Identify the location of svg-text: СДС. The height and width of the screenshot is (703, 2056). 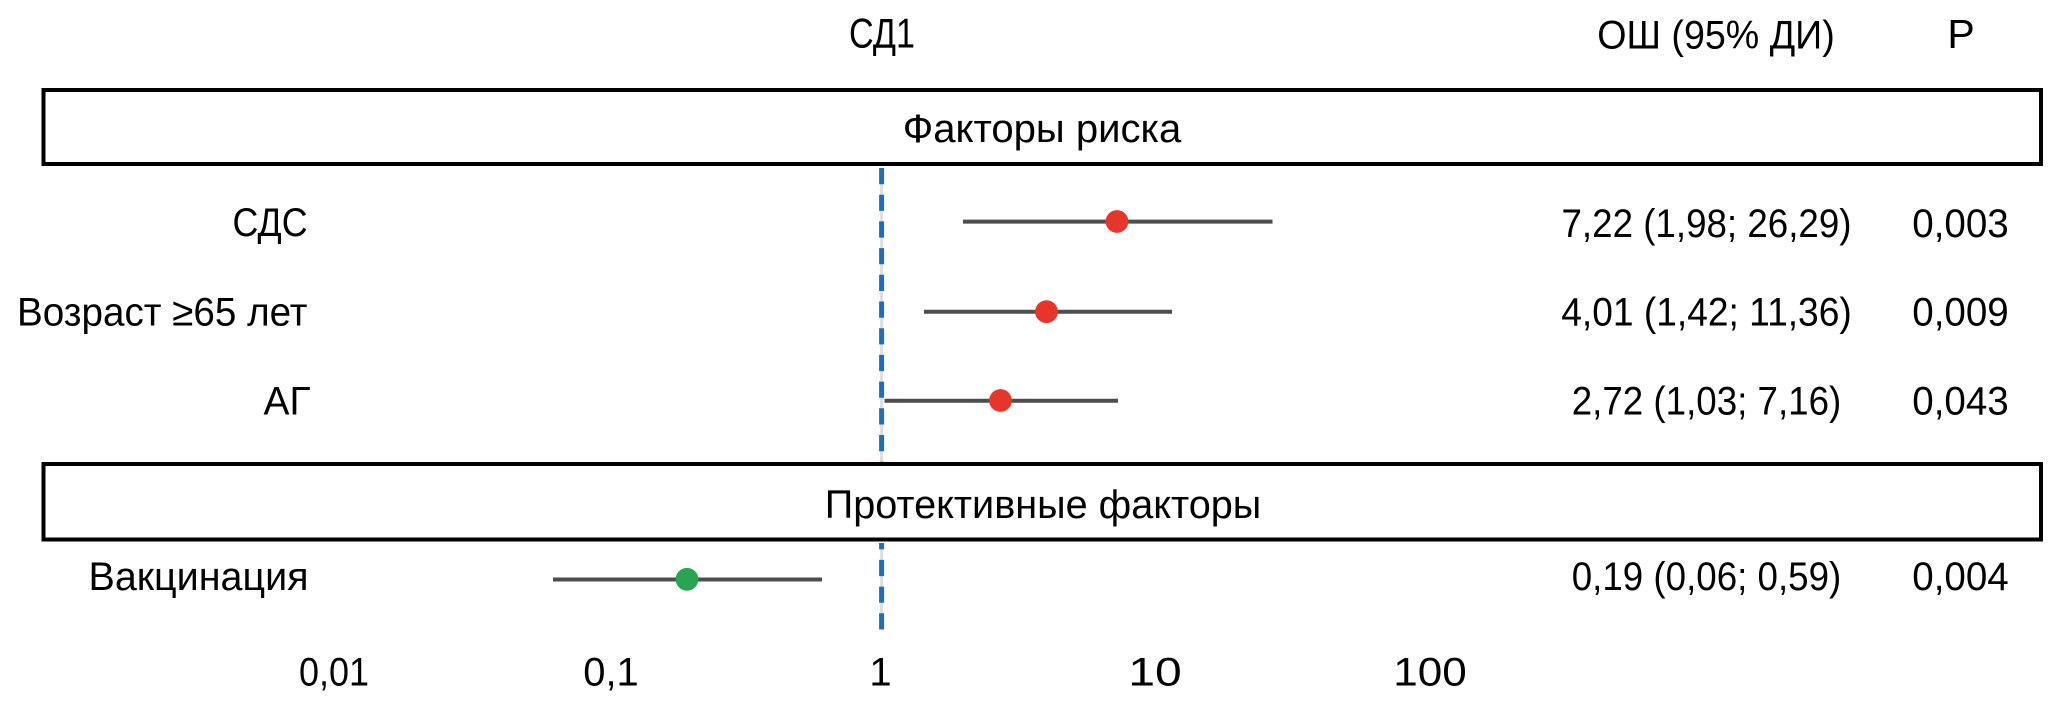
(270, 223).